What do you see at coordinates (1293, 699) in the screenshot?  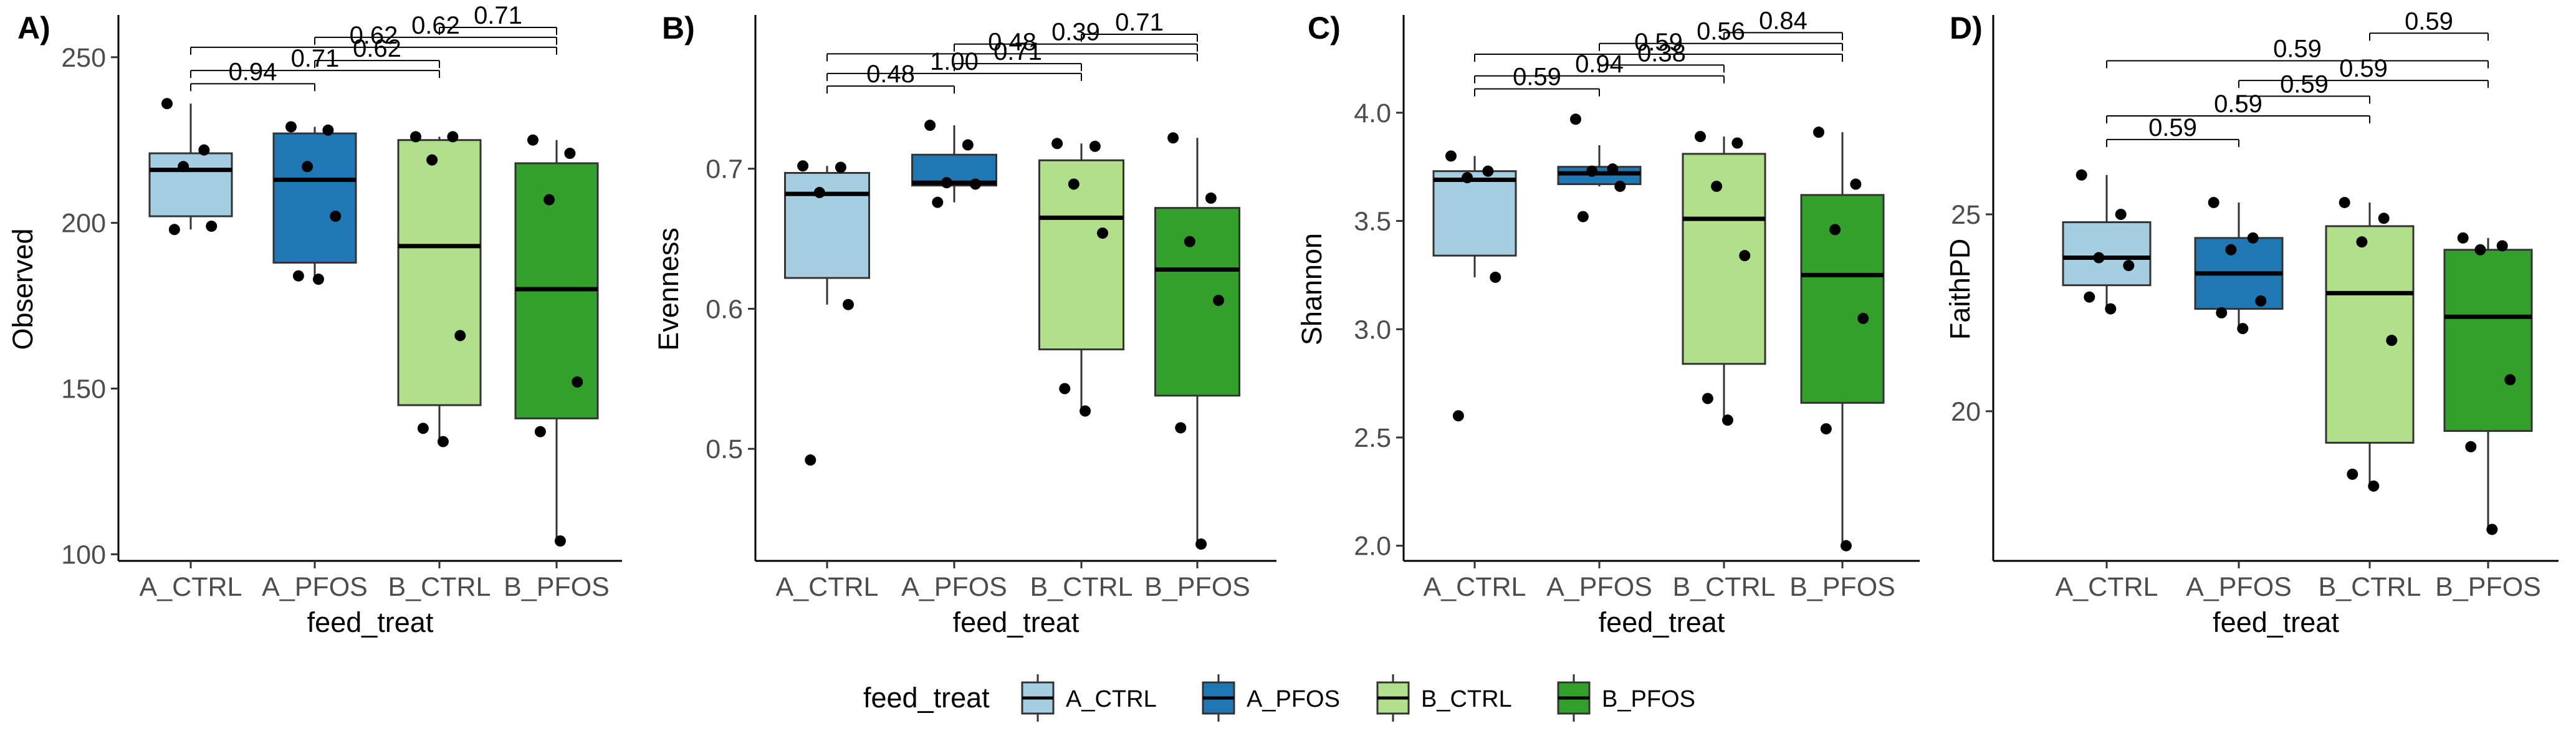 I see `legend-label: A_PFOS` at bounding box center [1293, 699].